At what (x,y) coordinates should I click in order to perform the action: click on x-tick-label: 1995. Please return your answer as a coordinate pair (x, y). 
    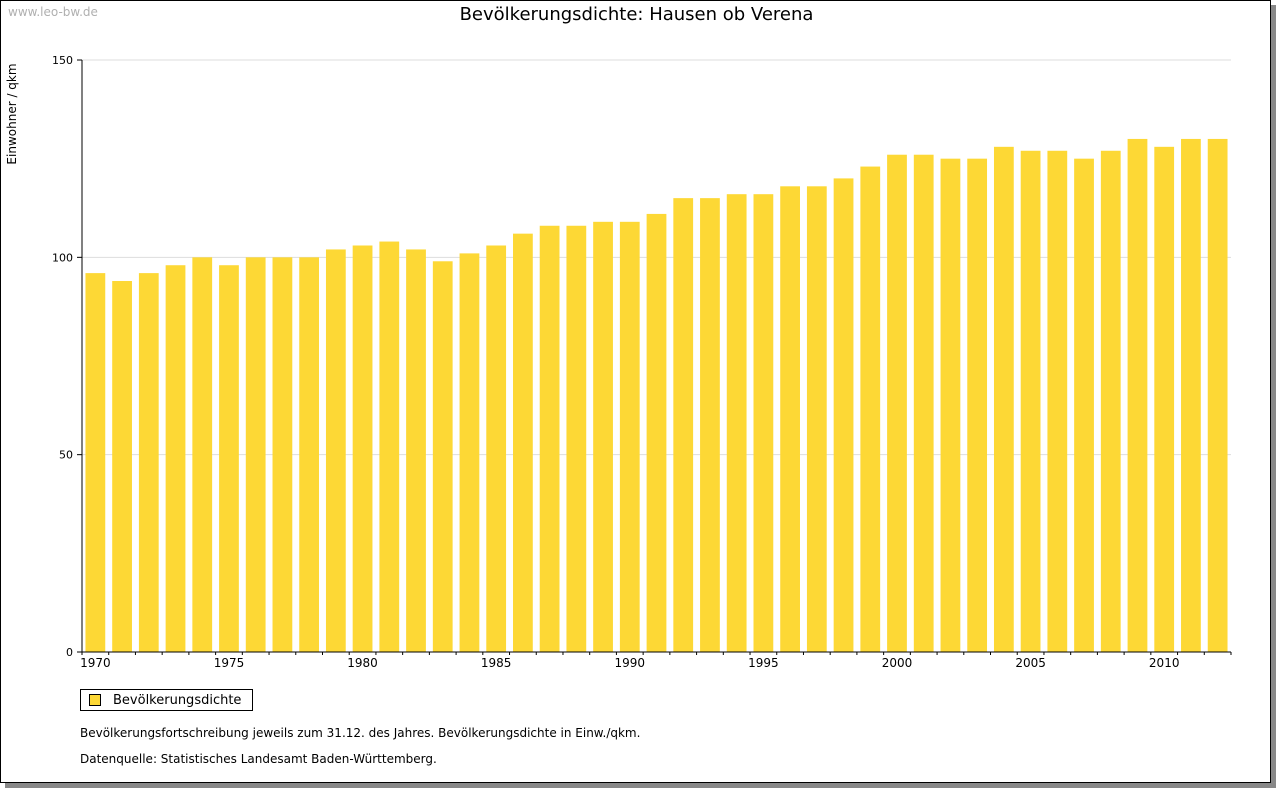
    Looking at the image, I should click on (763, 663).